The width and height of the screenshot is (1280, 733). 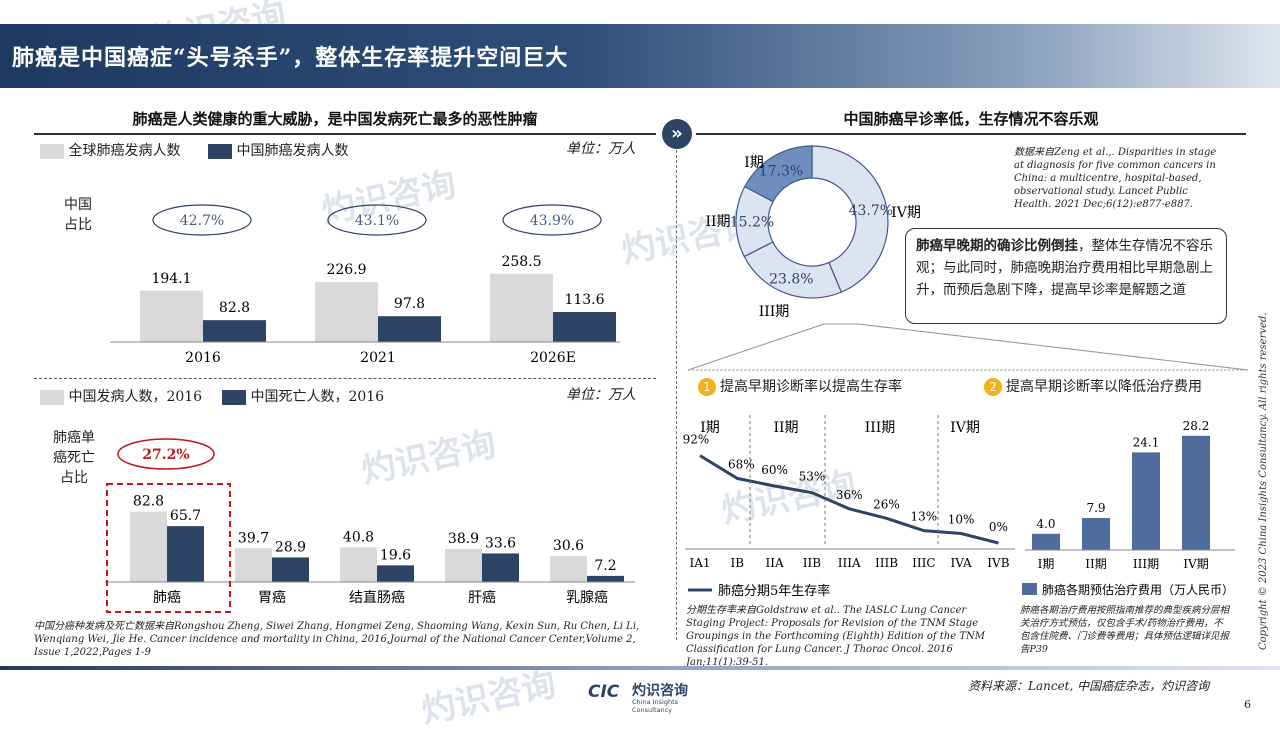 I want to click on stage-group-label: IV期, so click(x=965, y=428).